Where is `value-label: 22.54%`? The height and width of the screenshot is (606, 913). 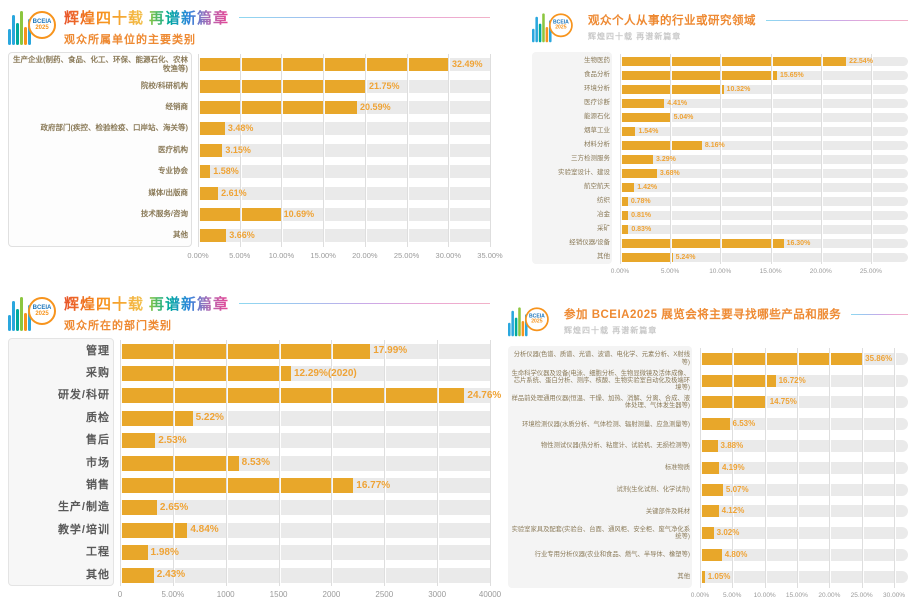
value-label: 22.54% is located at coordinates (861, 61).